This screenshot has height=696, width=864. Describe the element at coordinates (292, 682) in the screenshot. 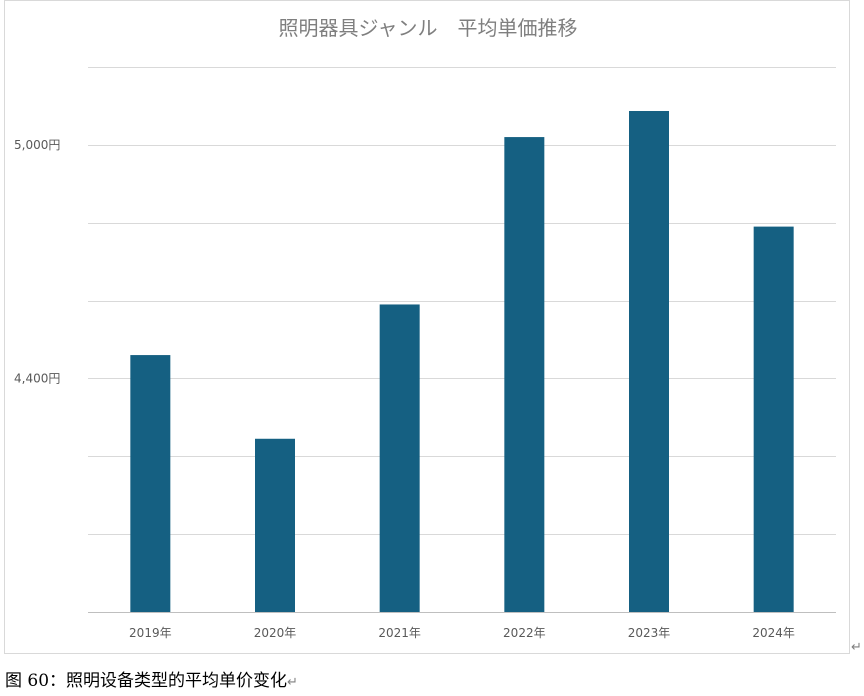

I see `caption-paragraph-mark: ↵` at that location.